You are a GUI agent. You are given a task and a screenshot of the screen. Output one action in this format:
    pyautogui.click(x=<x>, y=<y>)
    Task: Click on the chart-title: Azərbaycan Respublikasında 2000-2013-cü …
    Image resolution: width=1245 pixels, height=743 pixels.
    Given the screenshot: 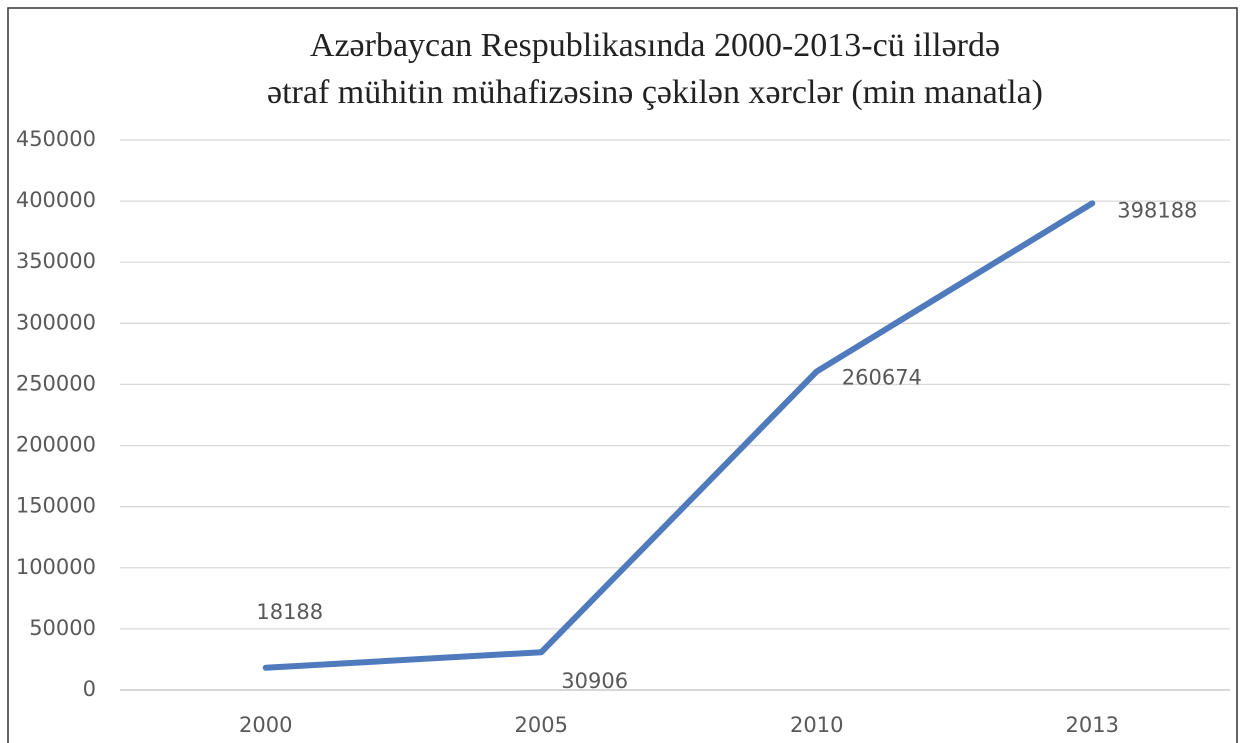 What is the action you would take?
    pyautogui.click(x=655, y=45)
    